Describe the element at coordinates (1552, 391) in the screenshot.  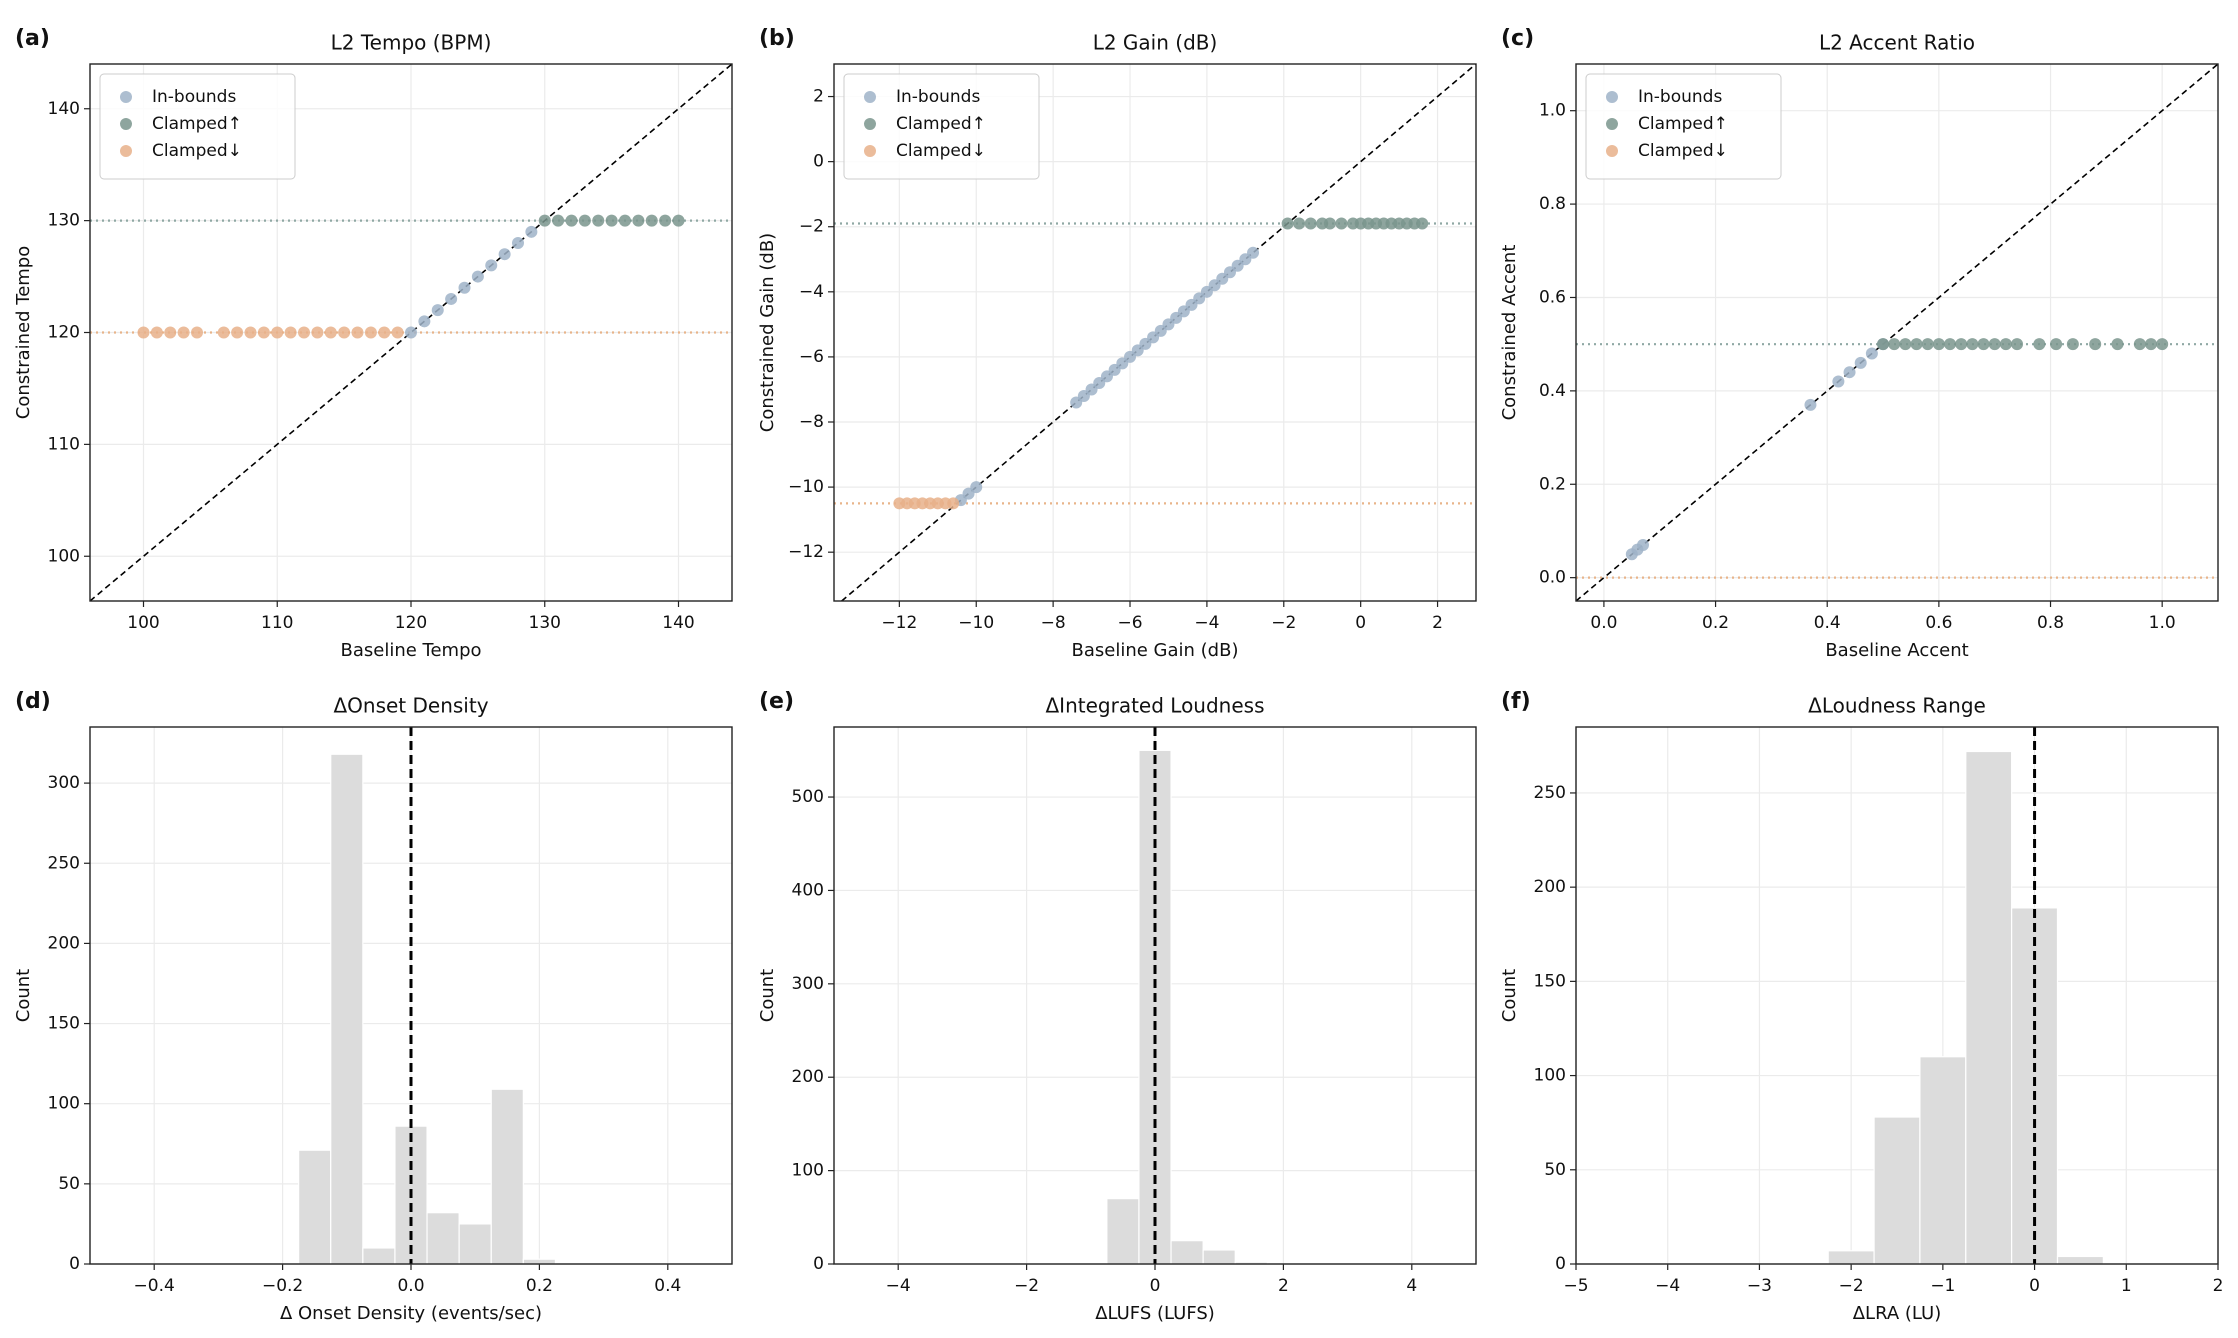
I see `y-tick-label: 0.4` at that location.